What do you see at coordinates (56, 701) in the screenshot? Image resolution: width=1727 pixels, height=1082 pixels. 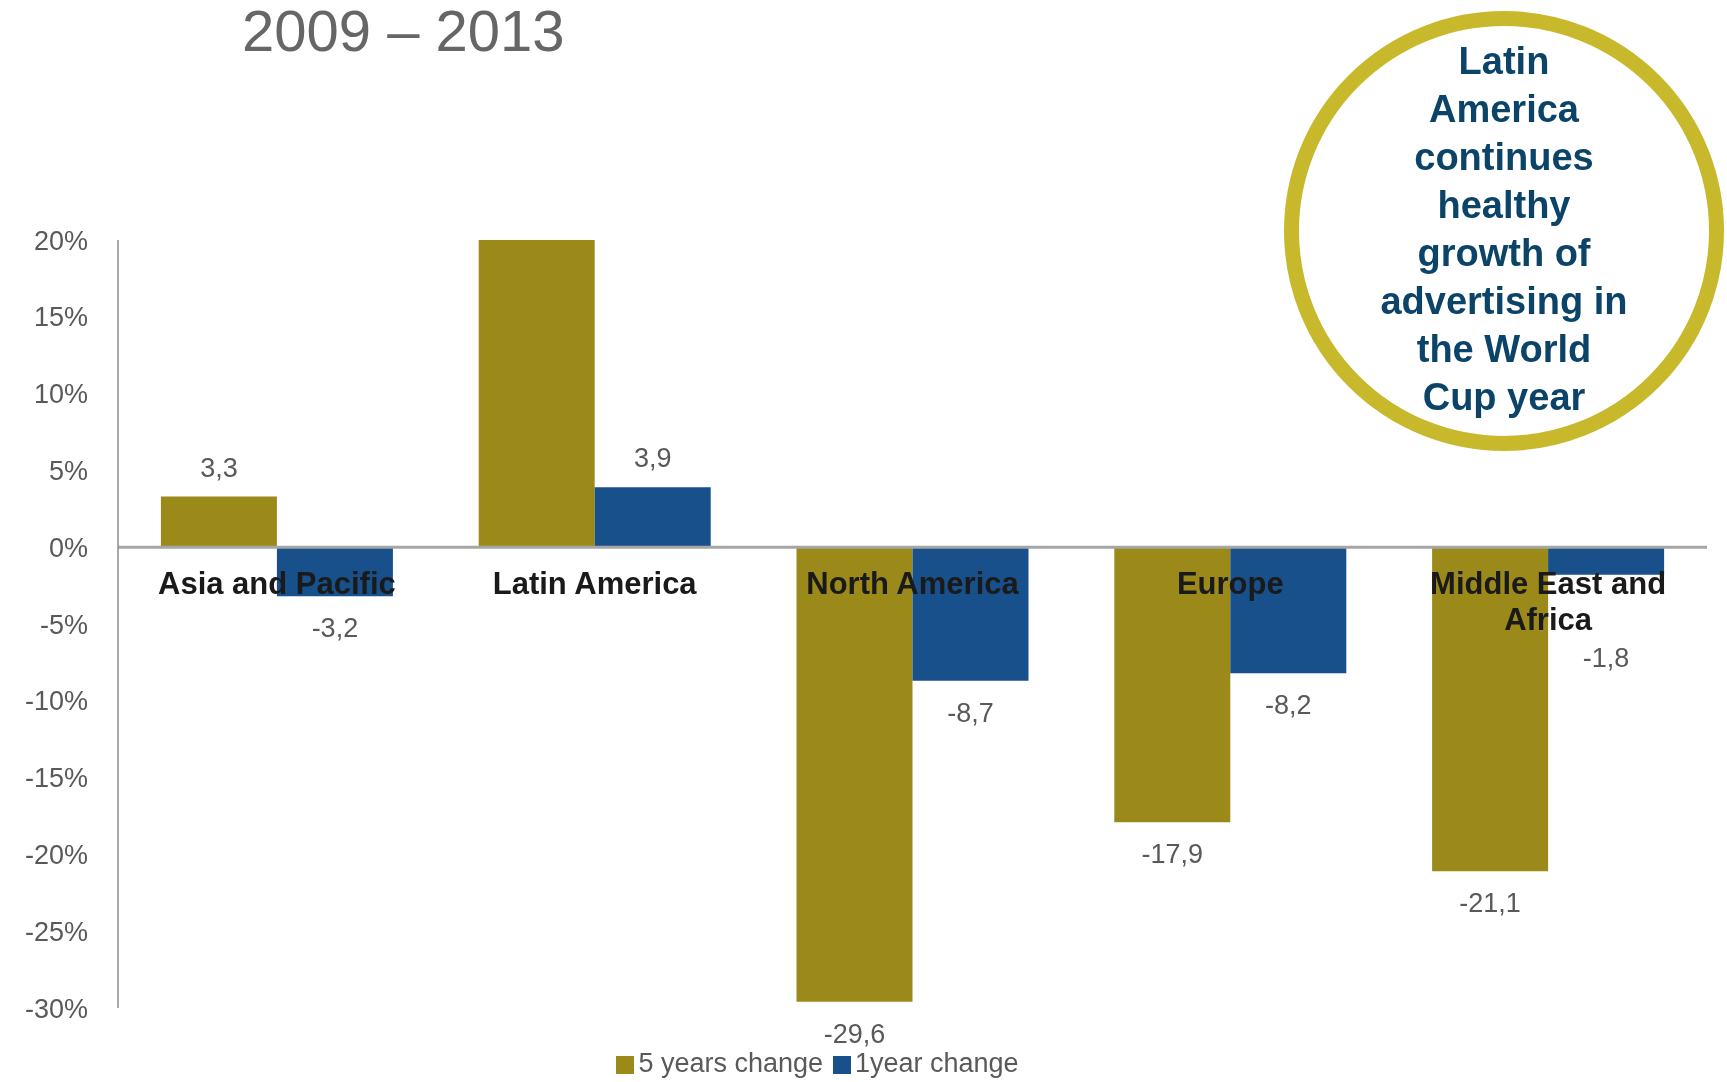 I see `y-tick-label: -10%` at bounding box center [56, 701].